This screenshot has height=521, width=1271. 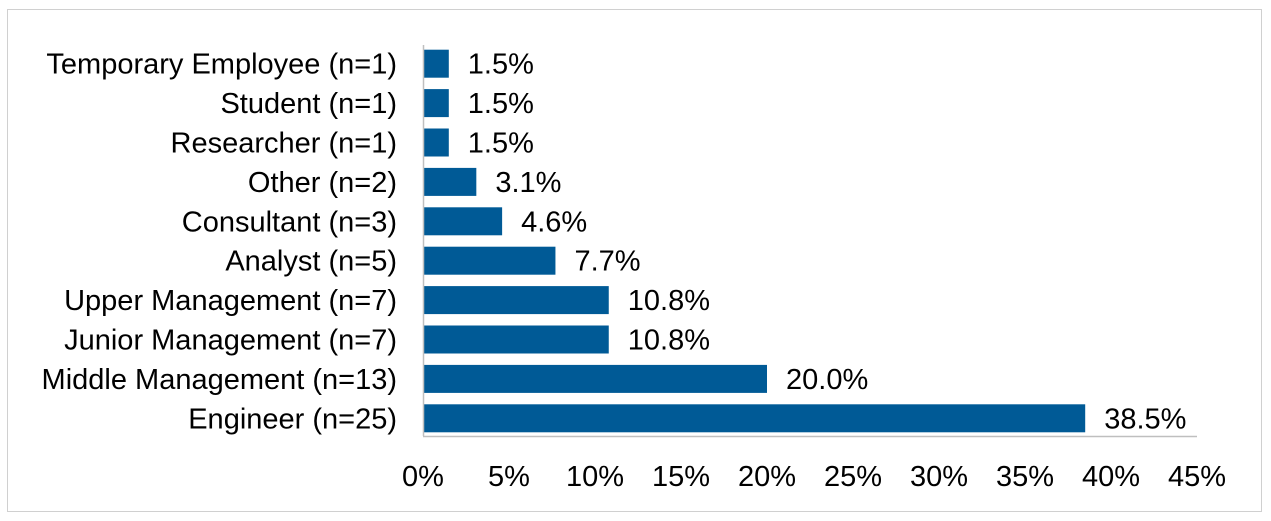 What do you see at coordinates (311, 262) in the screenshot?
I see `category-label: Analyst (n=5)` at bounding box center [311, 262].